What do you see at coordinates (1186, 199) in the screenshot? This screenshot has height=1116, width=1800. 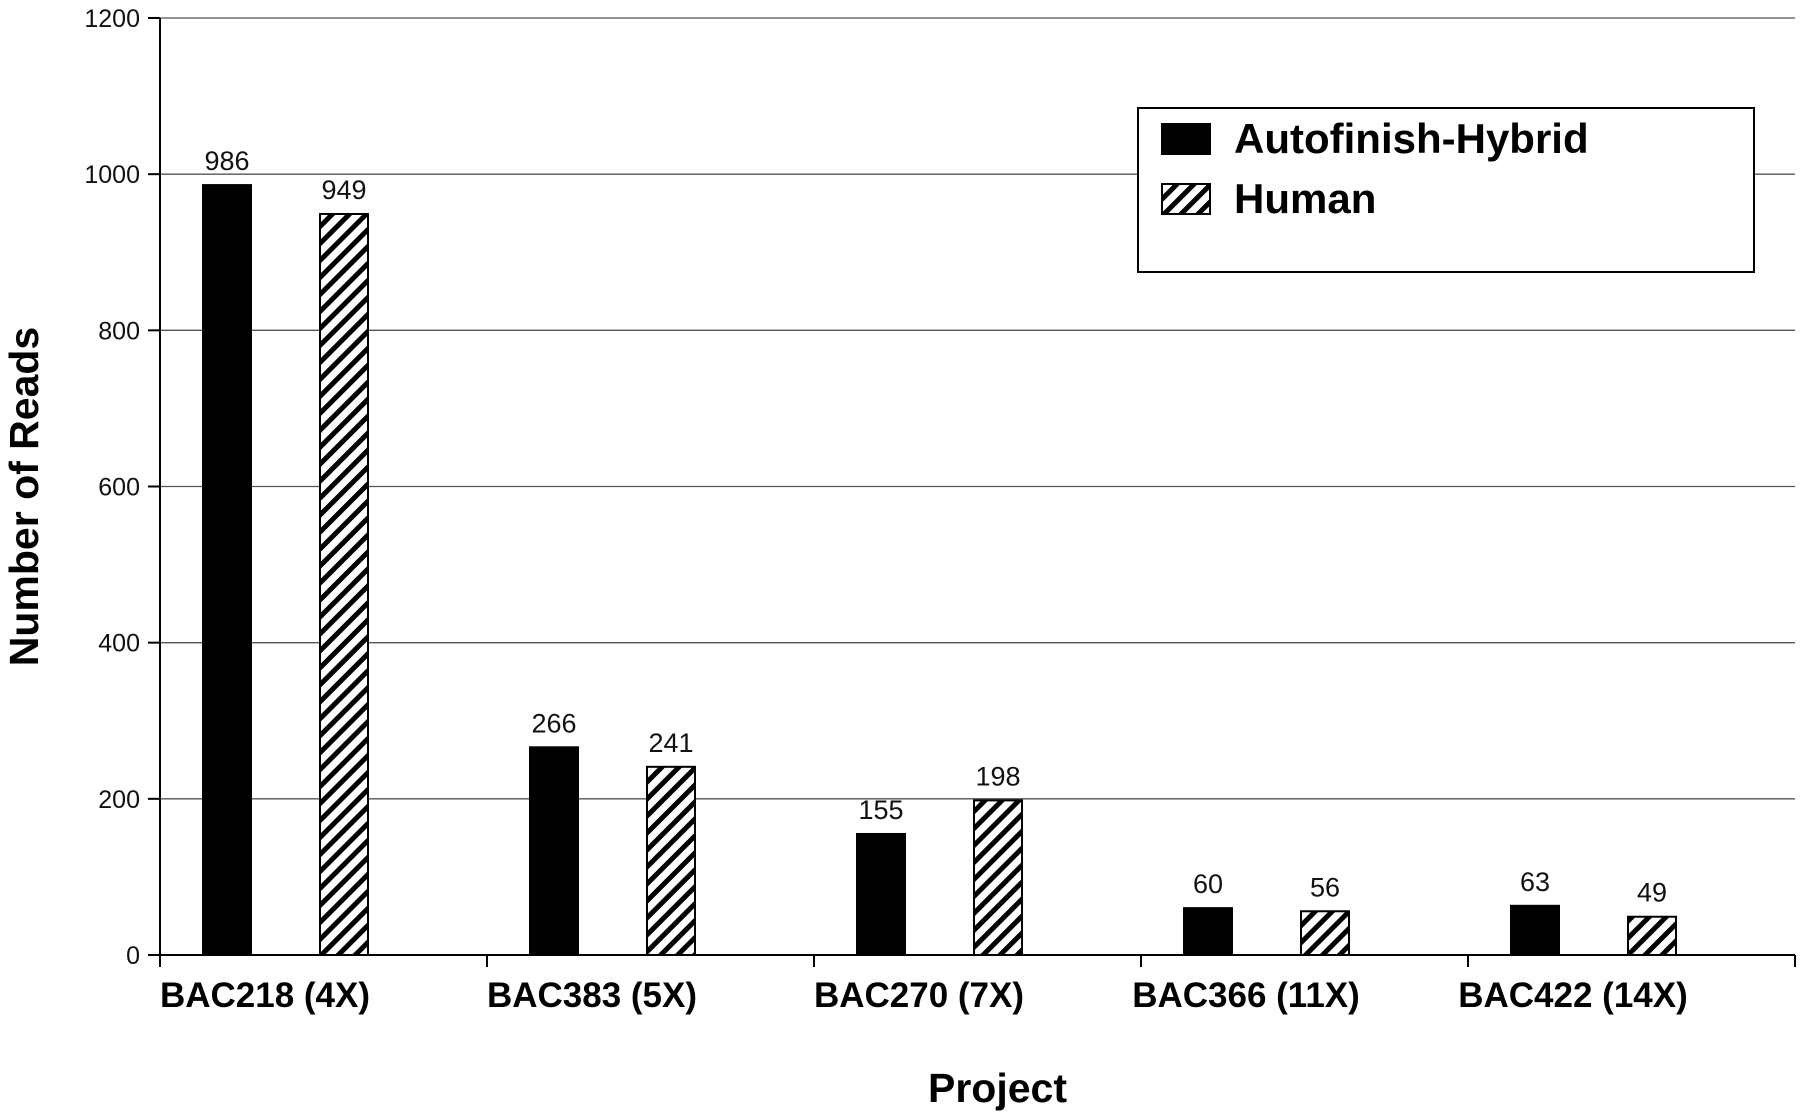 I see `legend-swatch-human` at bounding box center [1186, 199].